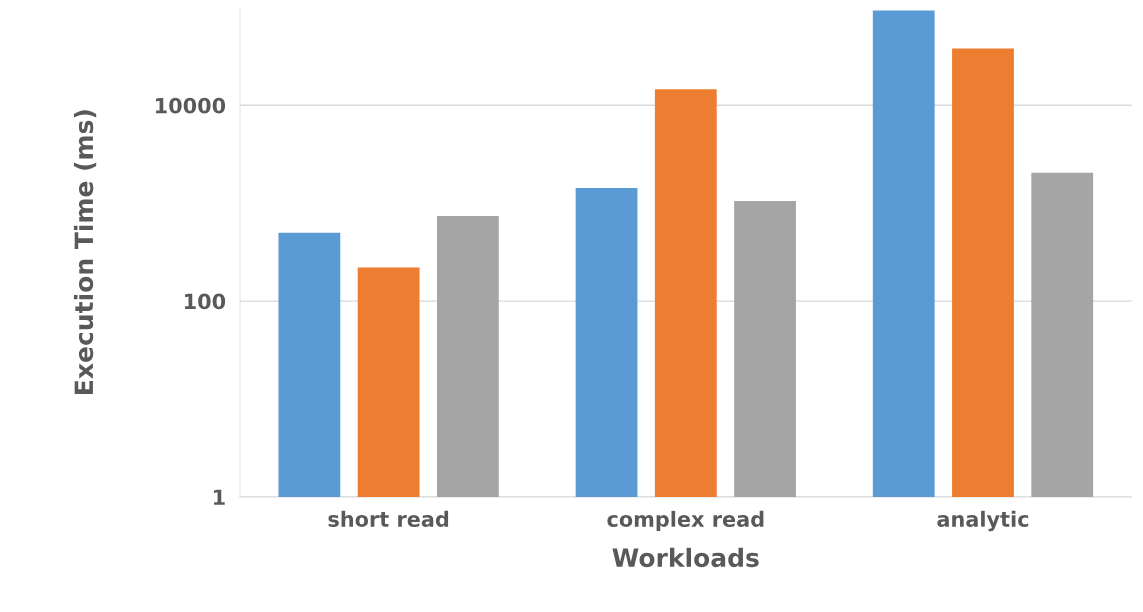 This screenshot has width=1143, height=612. Describe the element at coordinates (205, 301) in the screenshot. I see `y-tick-label: 100` at that location.